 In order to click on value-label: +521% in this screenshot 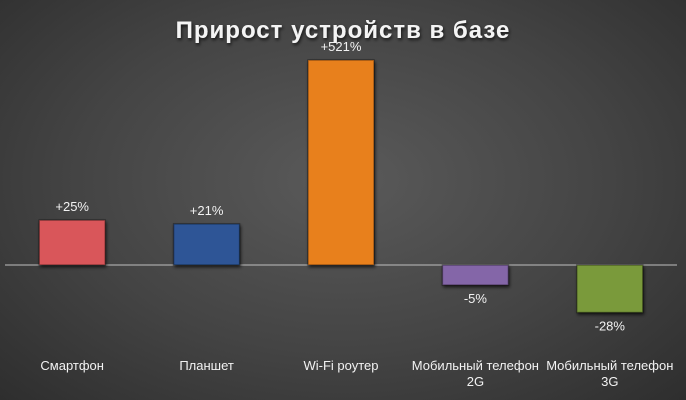, I will do `click(341, 46)`.